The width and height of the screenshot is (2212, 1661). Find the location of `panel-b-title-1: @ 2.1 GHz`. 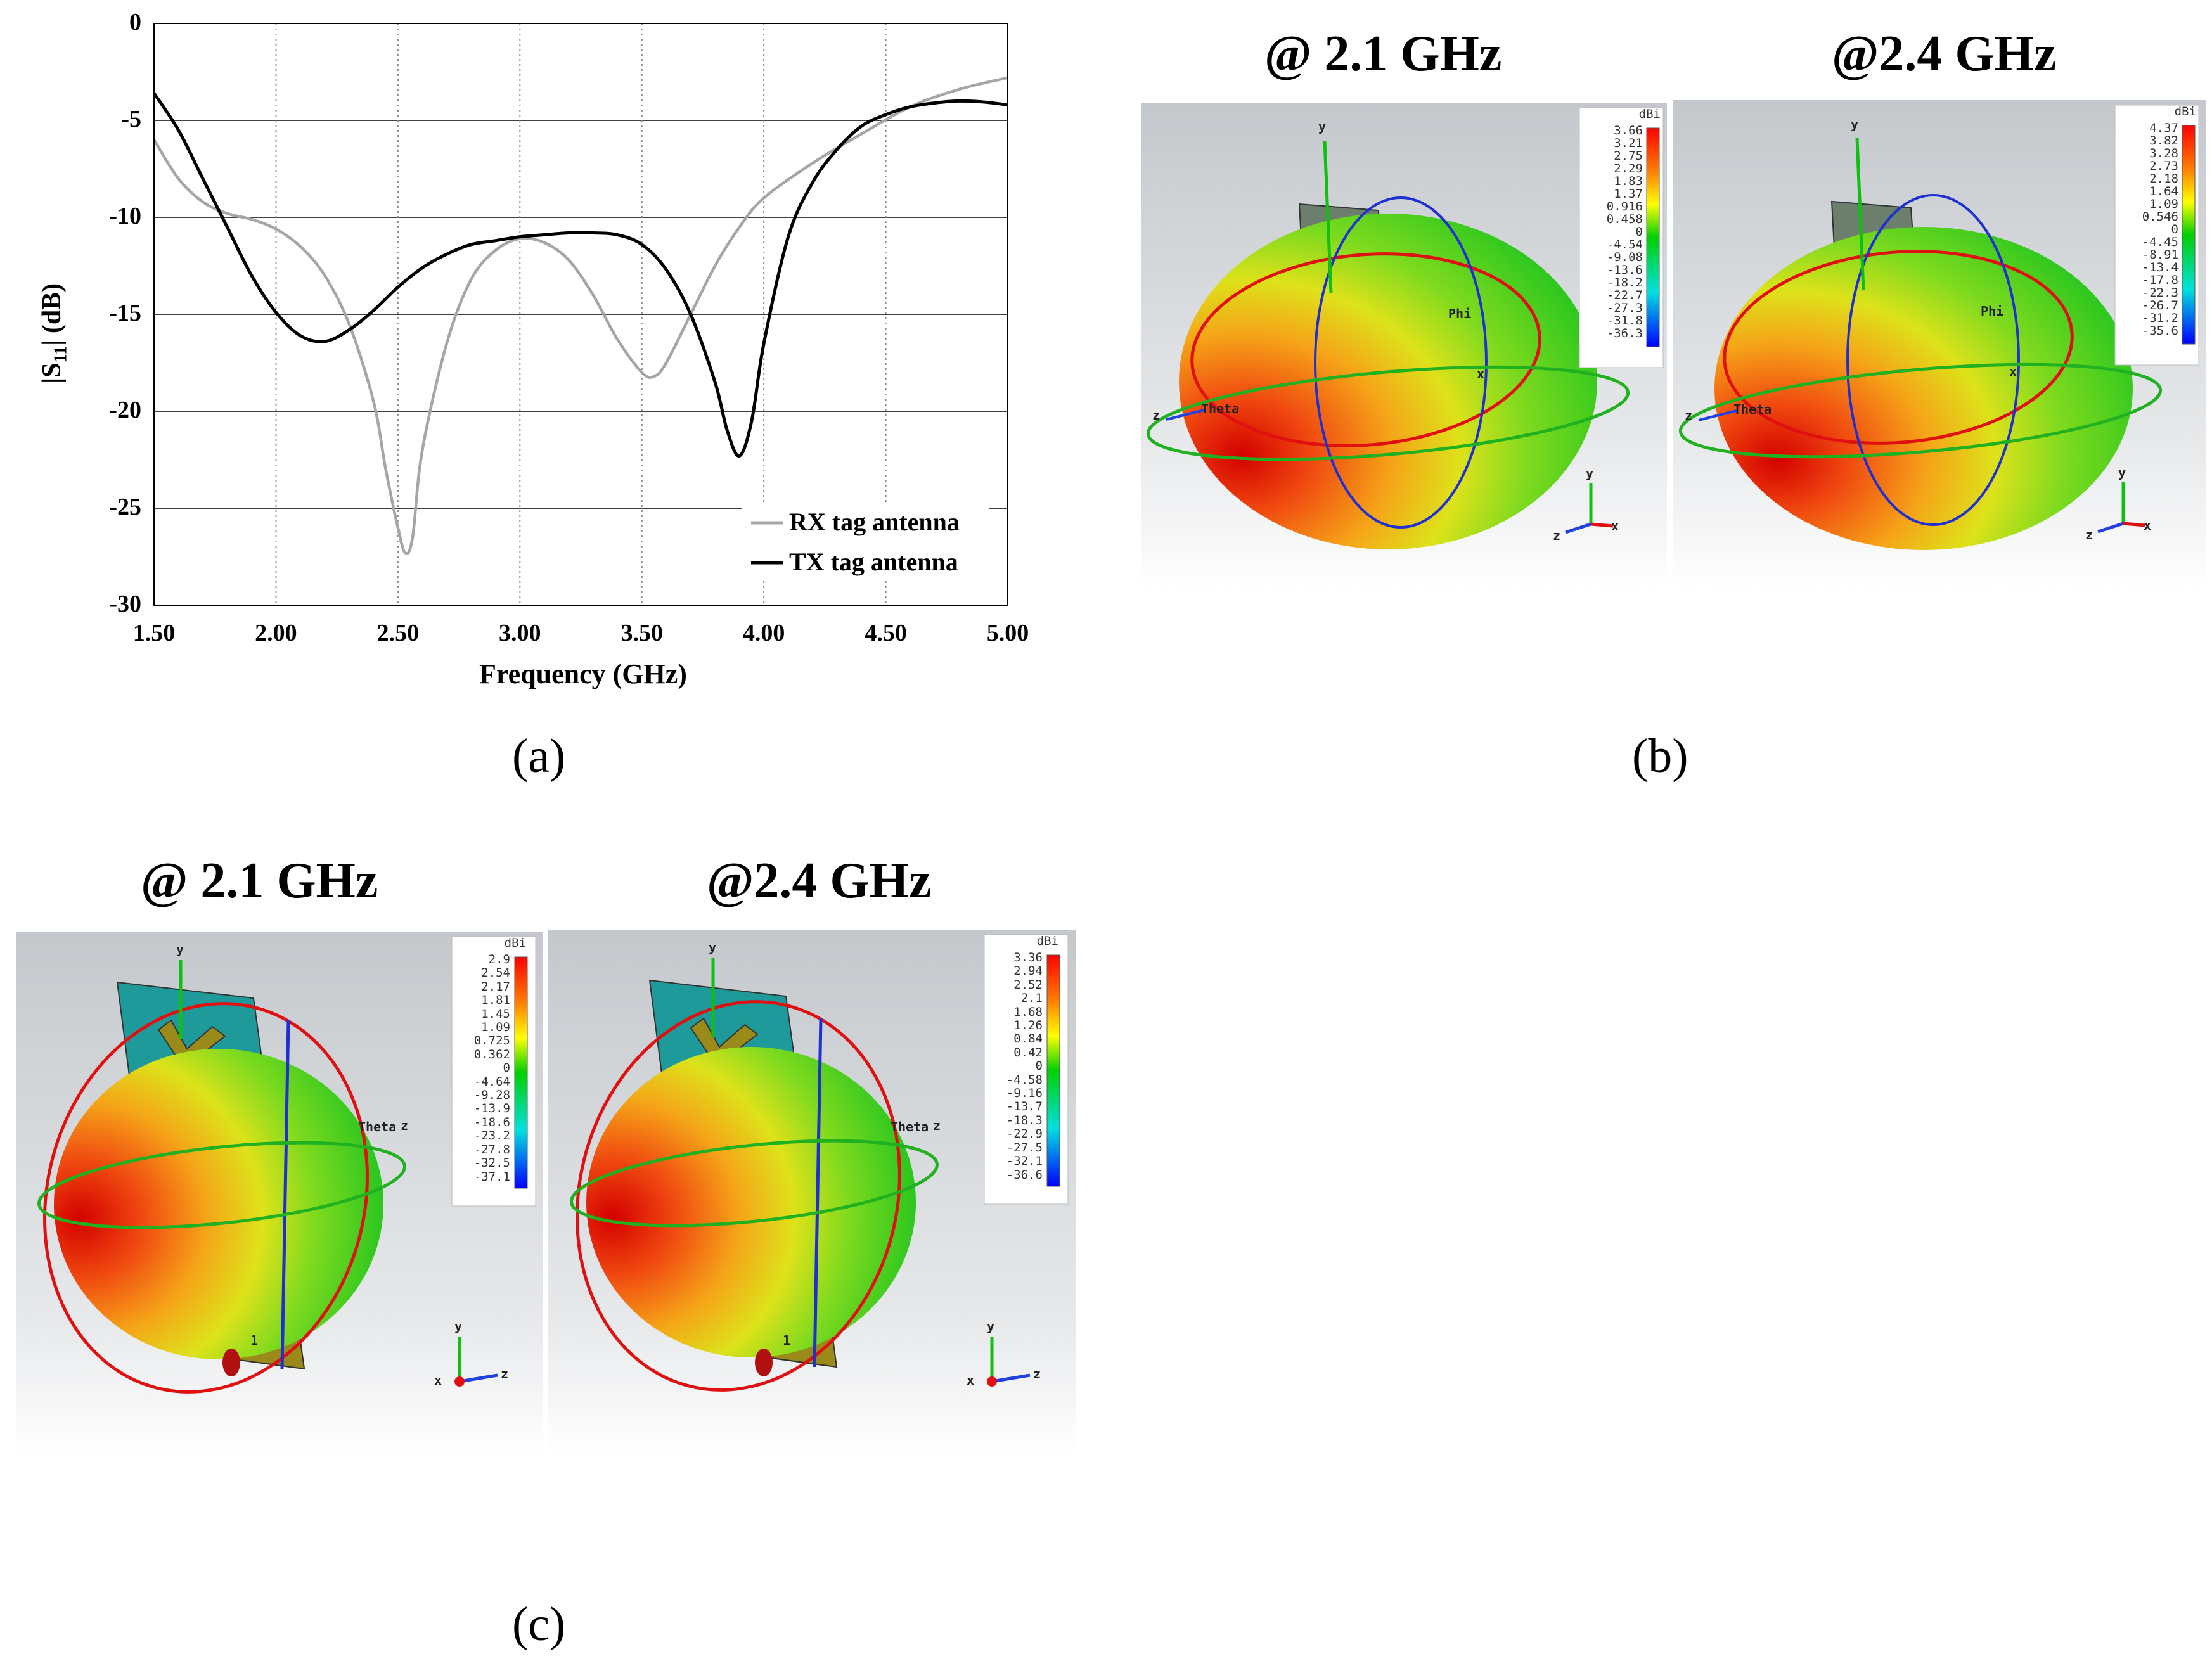

panel-b-title-1: @ 2.1 GHz is located at coordinates (1383, 54).